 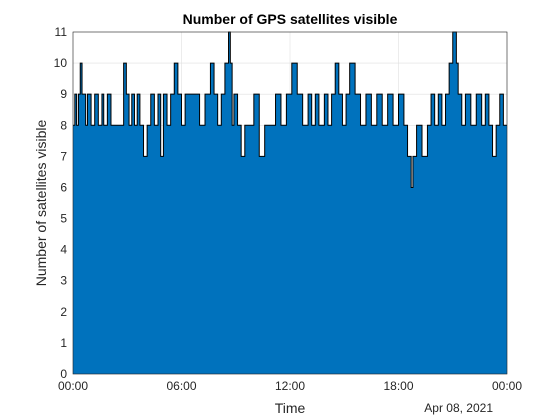 What do you see at coordinates (63, 94) in the screenshot?
I see `y-tick-label: 9` at bounding box center [63, 94].